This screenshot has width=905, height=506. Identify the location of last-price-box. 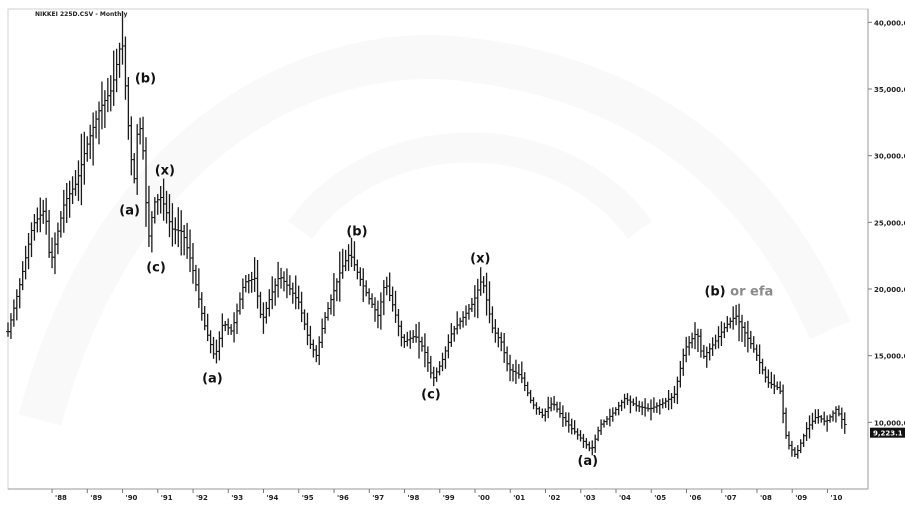
(887, 432).